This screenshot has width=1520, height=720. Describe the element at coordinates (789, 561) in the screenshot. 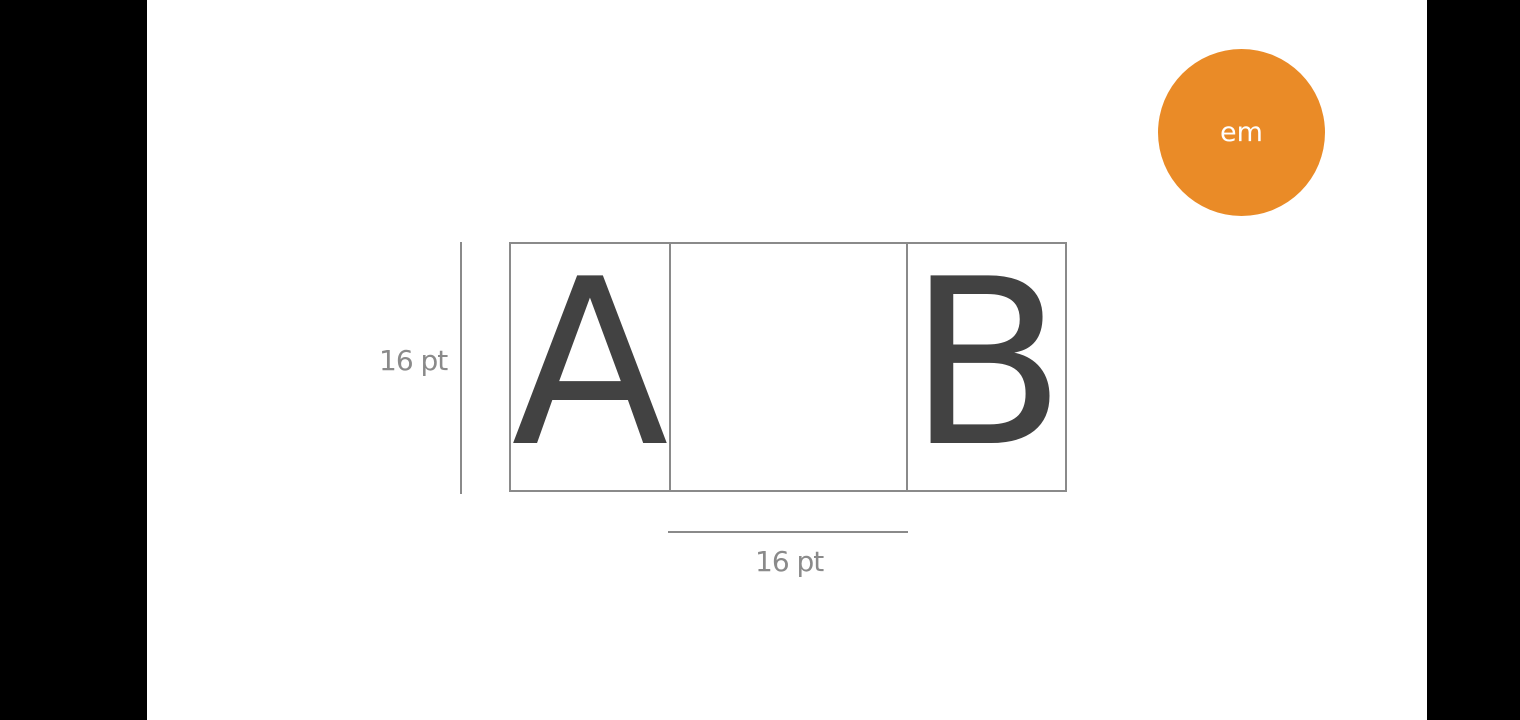

I see `width-dimension-label: 16 pt` at that location.